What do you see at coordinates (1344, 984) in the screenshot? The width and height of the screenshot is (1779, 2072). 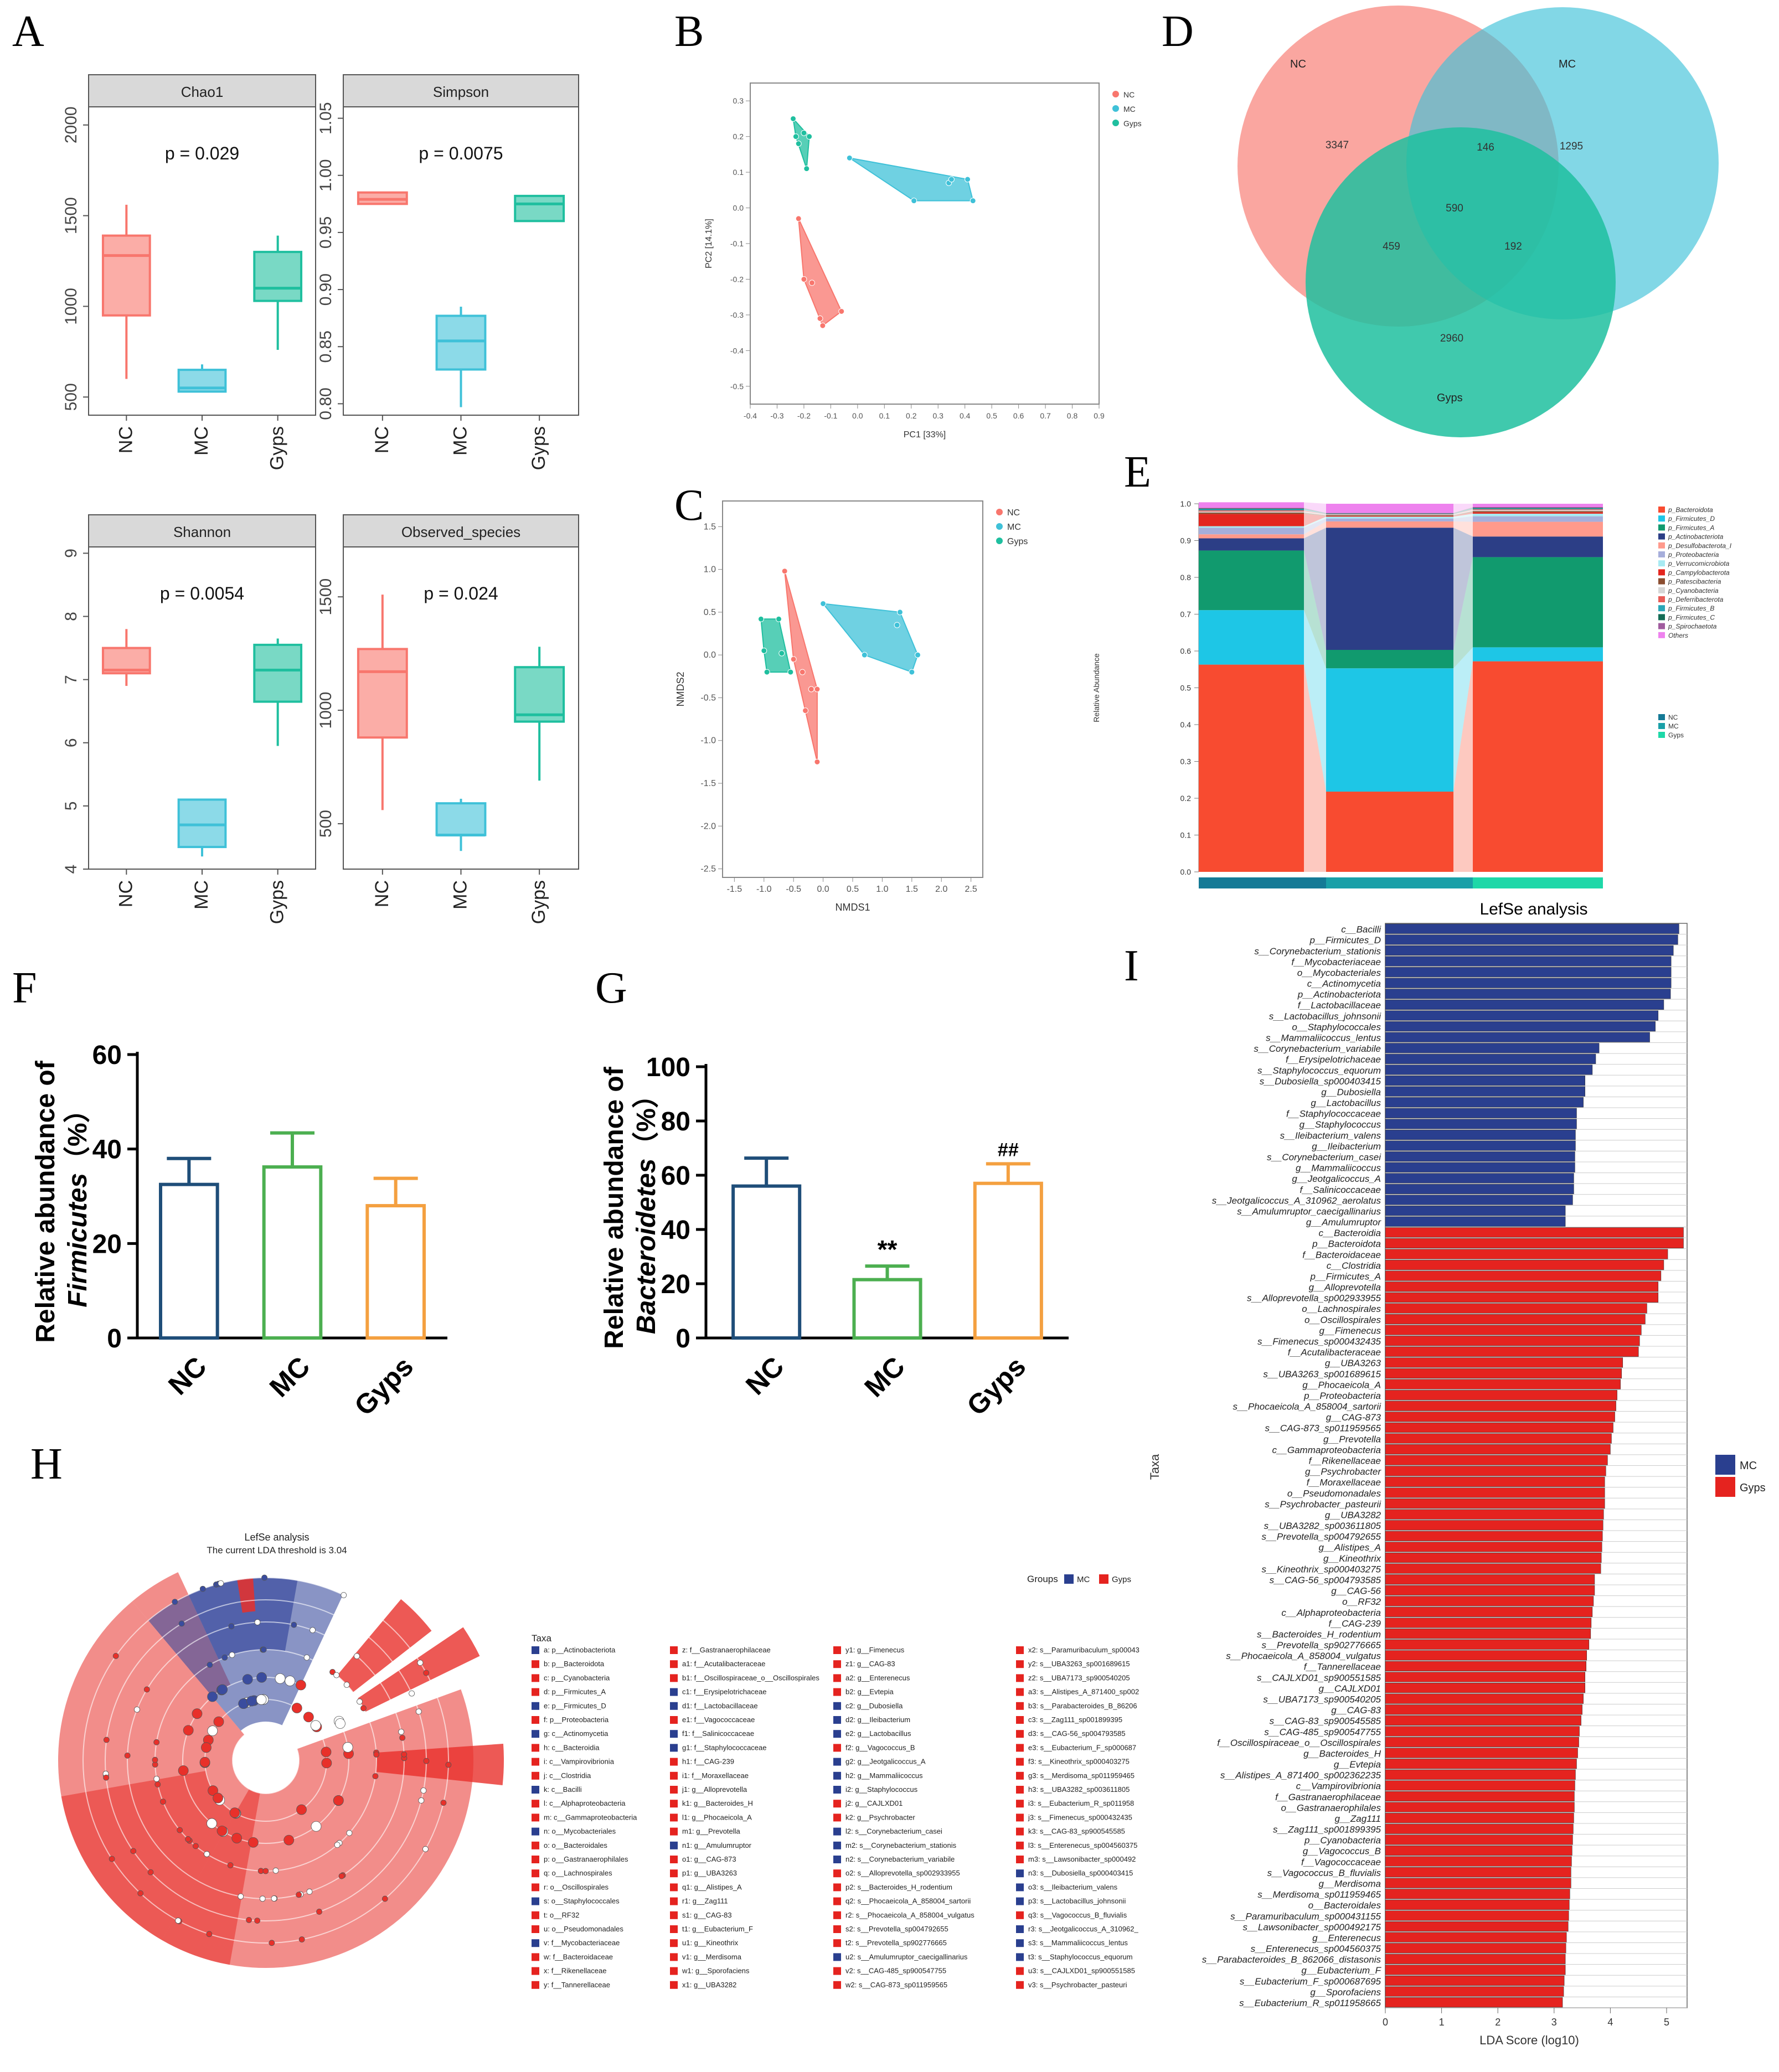 I see `taxon-label: c__Actinomycetia` at bounding box center [1344, 984].